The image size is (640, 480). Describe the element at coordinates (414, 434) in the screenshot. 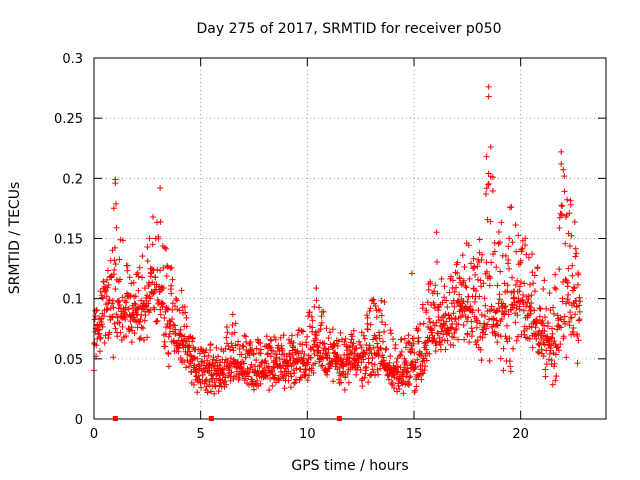

I see `x-tick-label: 15` at that location.